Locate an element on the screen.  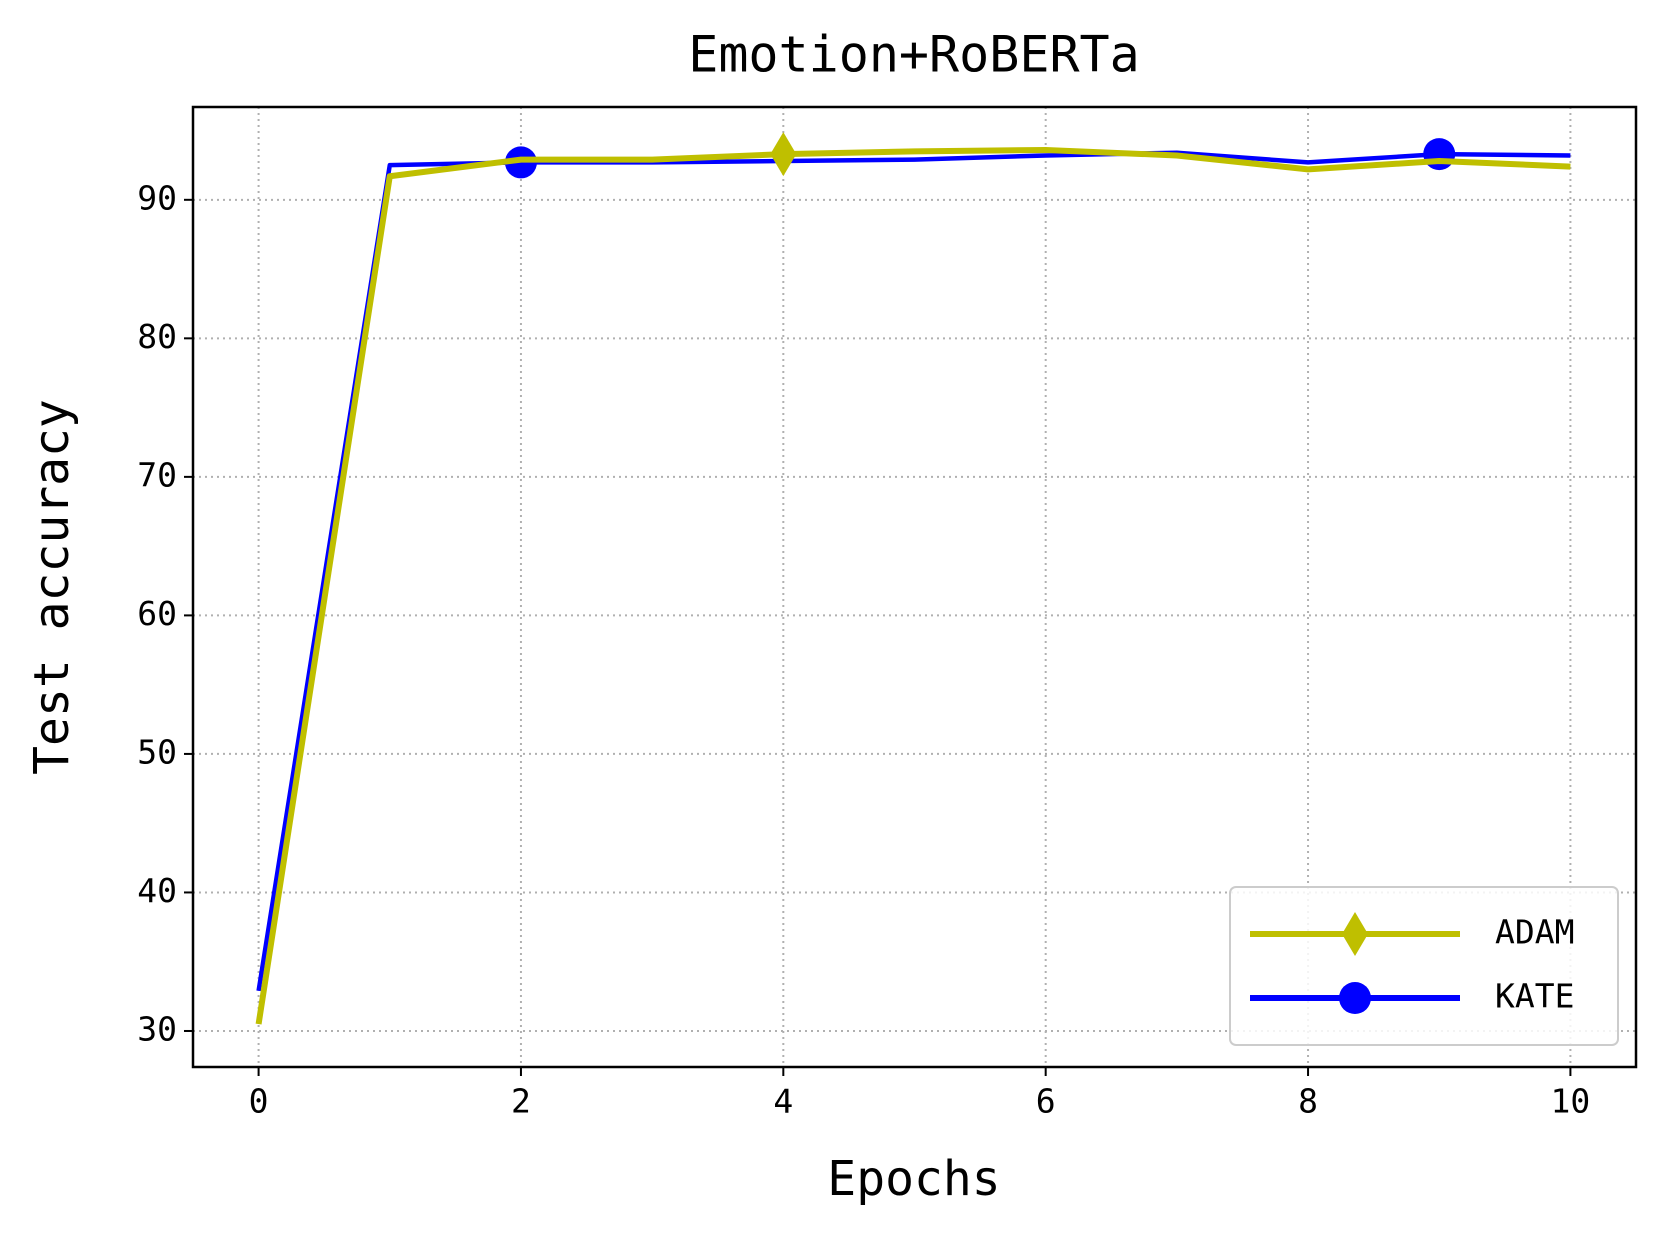
y-tick-label: 80 is located at coordinates (157, 336).